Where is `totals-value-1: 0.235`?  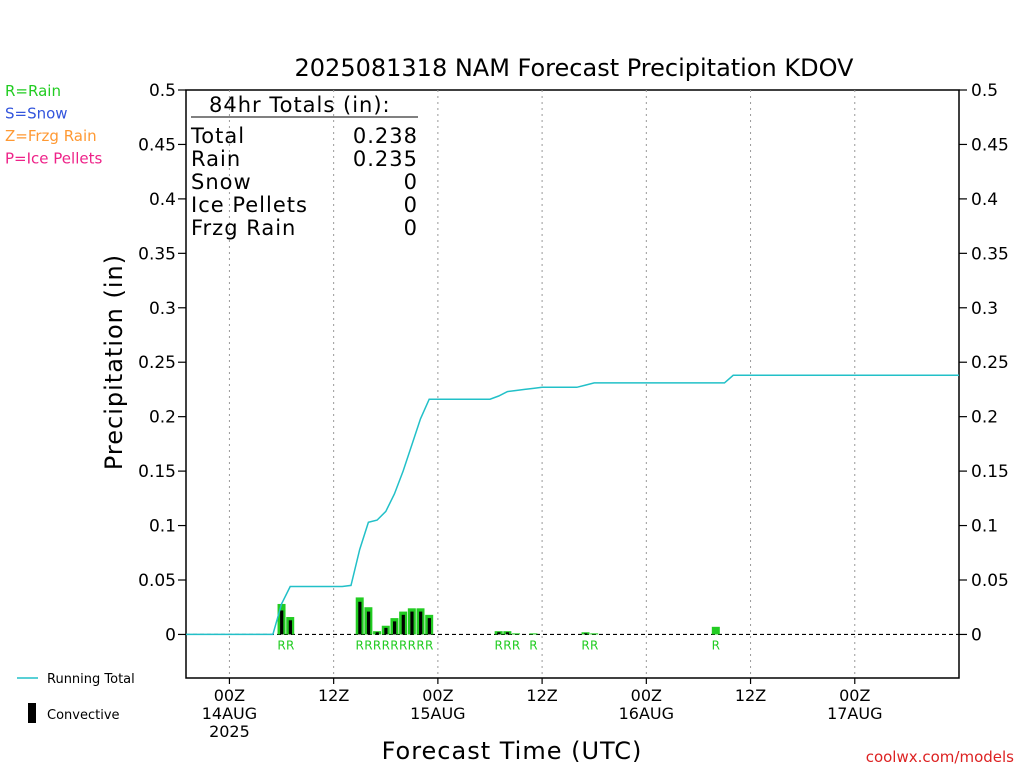
totals-value-1: 0.235 is located at coordinates (385, 159).